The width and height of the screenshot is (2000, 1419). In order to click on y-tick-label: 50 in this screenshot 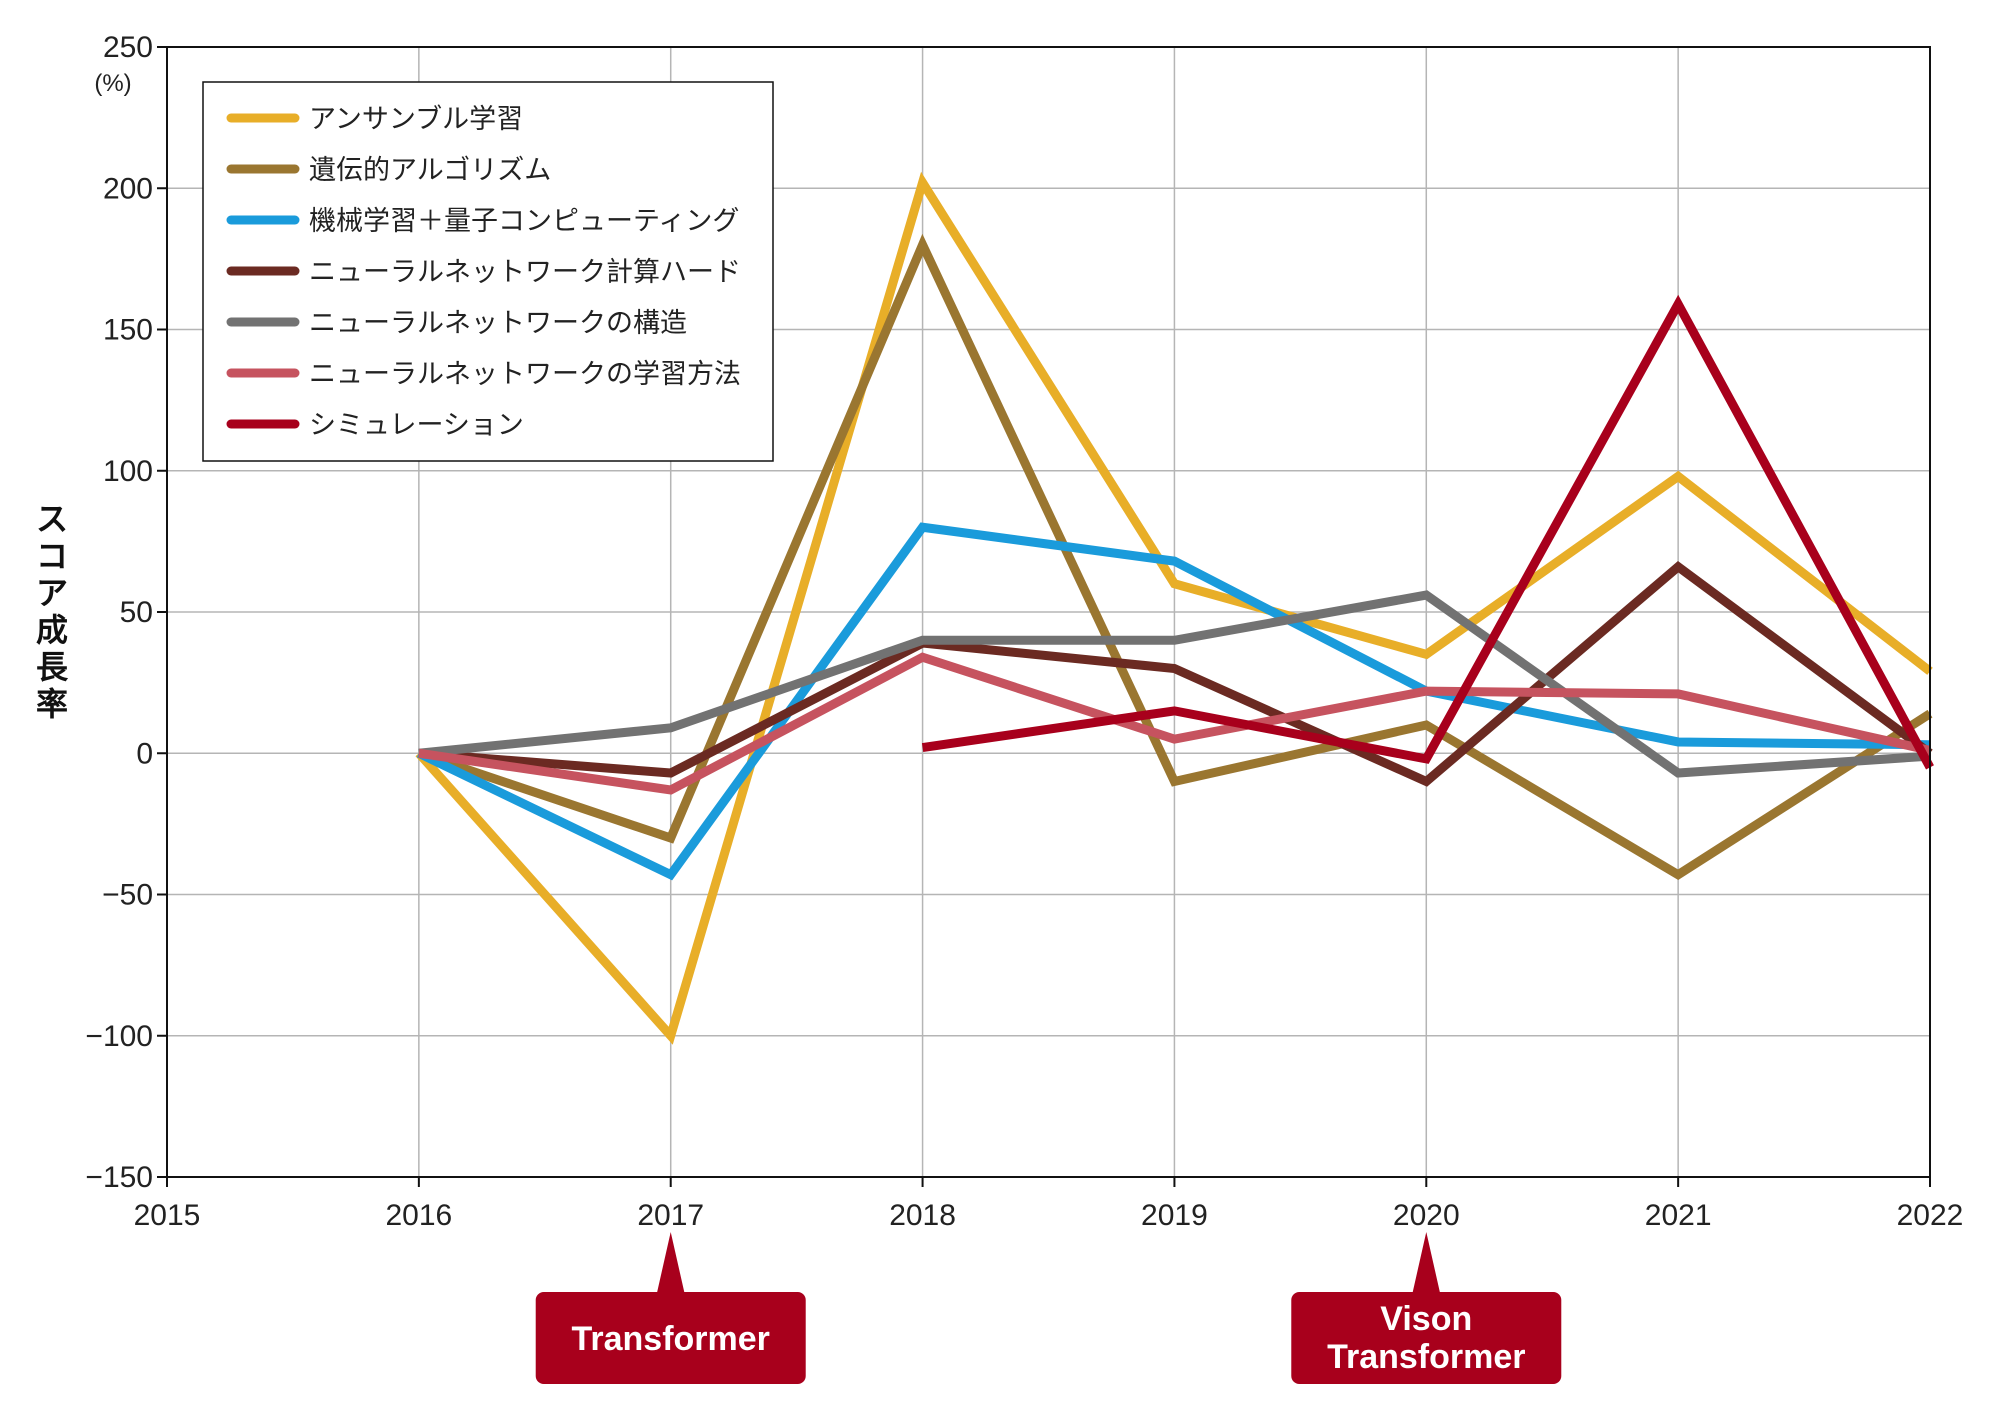, I will do `click(136, 612)`.